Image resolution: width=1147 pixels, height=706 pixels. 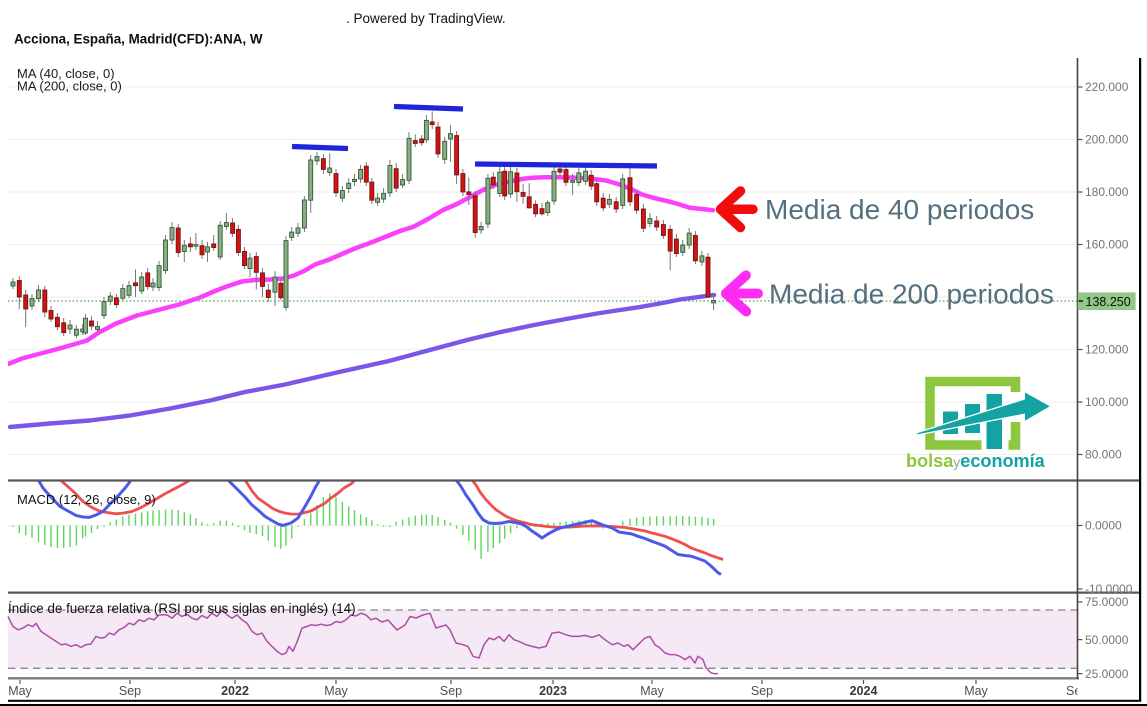 I want to click on svg-text: MA (40, close, 0), so click(x=66, y=73).